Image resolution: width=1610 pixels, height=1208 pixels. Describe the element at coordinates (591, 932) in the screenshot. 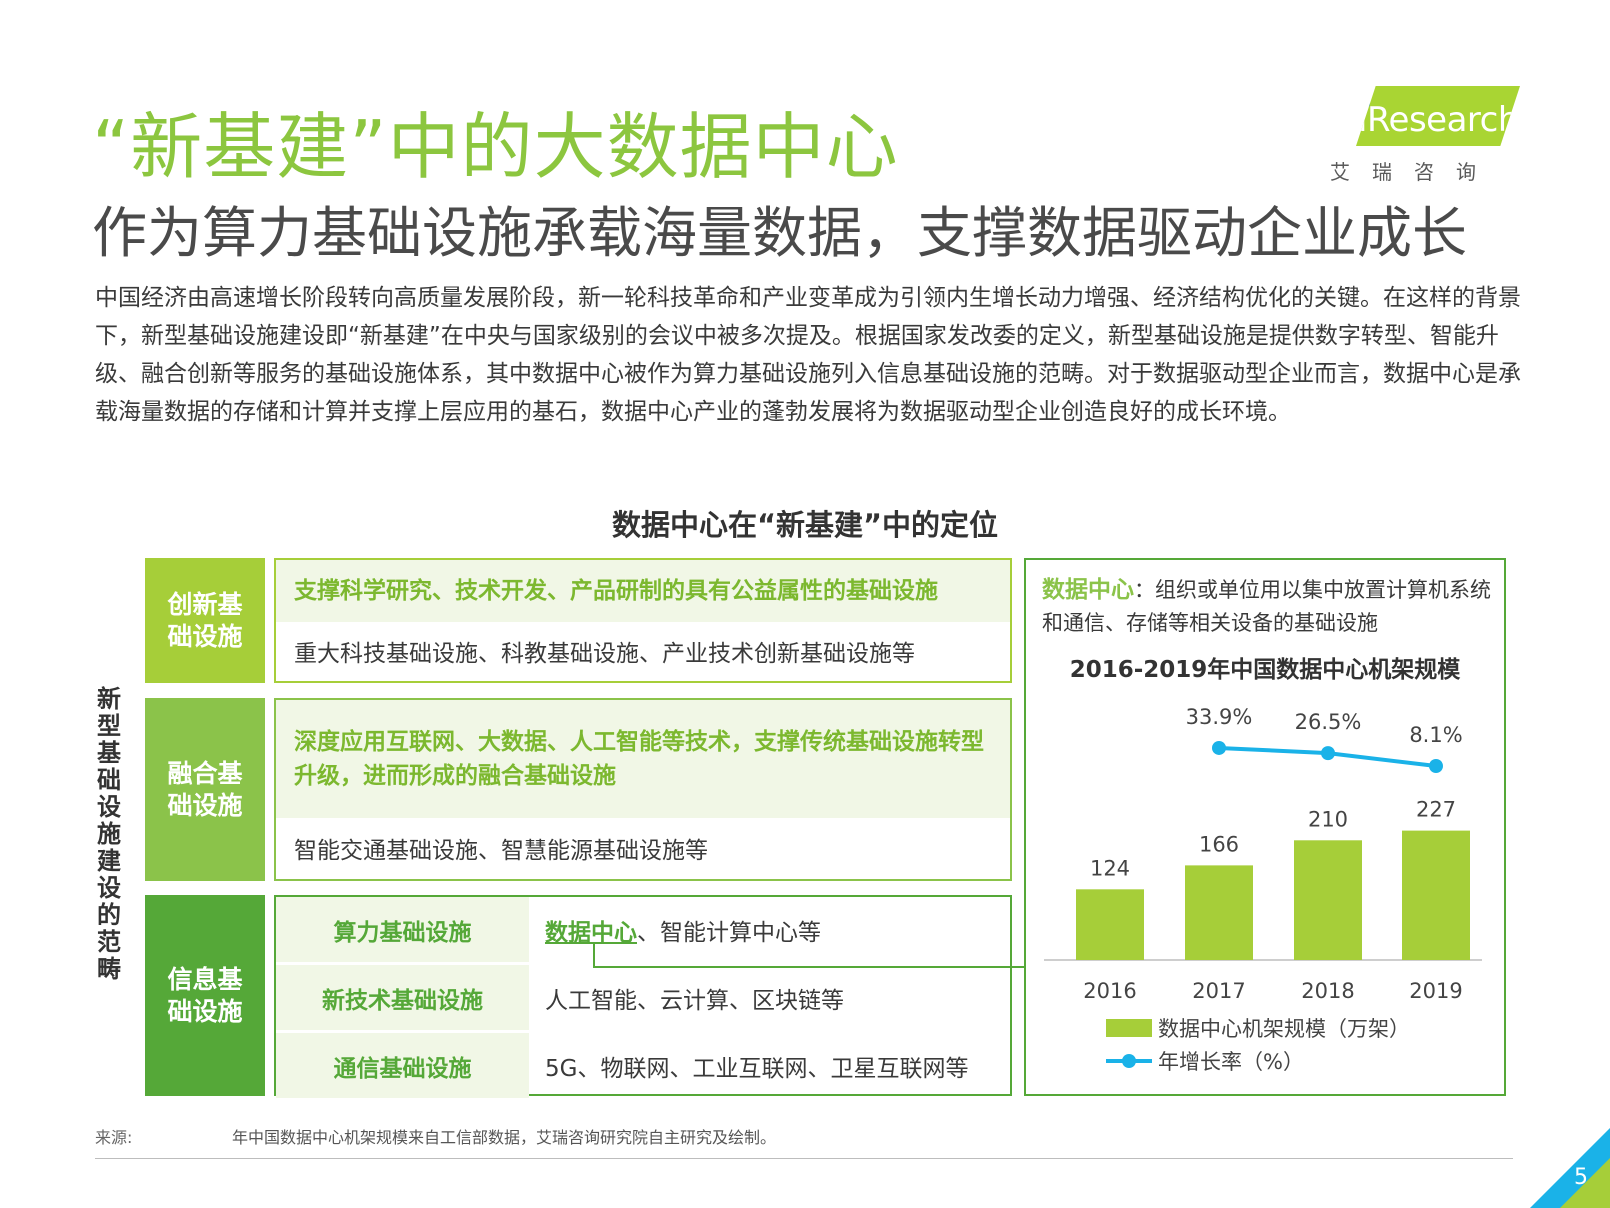

I see `data-center-link: 数据中心` at that location.